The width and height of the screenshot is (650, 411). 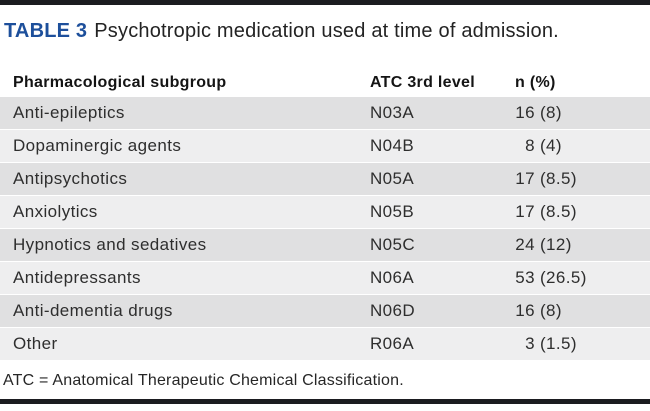 I want to click on n-count: 8, so click(x=530, y=145).